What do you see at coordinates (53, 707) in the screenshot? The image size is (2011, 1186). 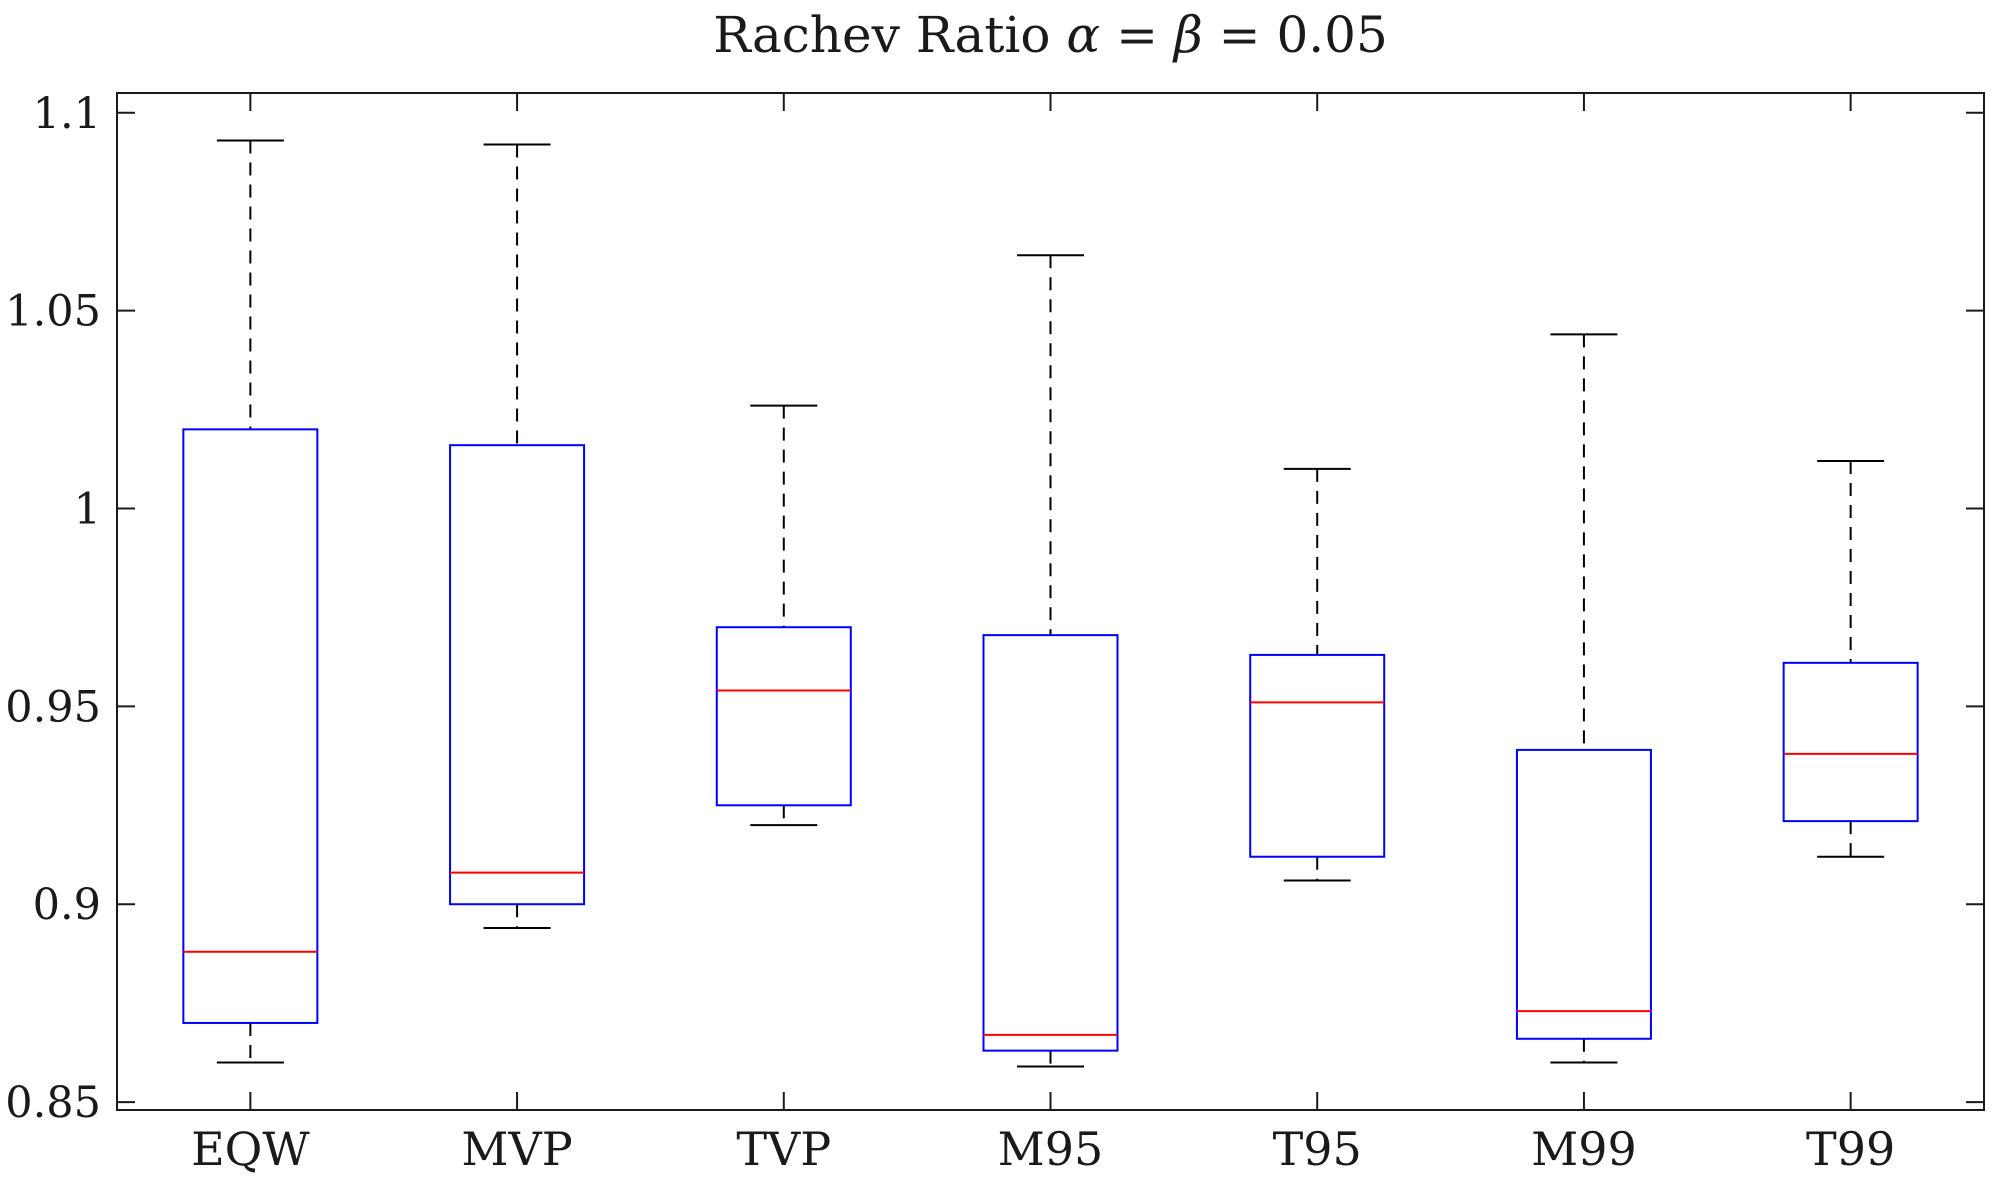 I see `y-tick-label-0.95: 0.95` at bounding box center [53, 707].